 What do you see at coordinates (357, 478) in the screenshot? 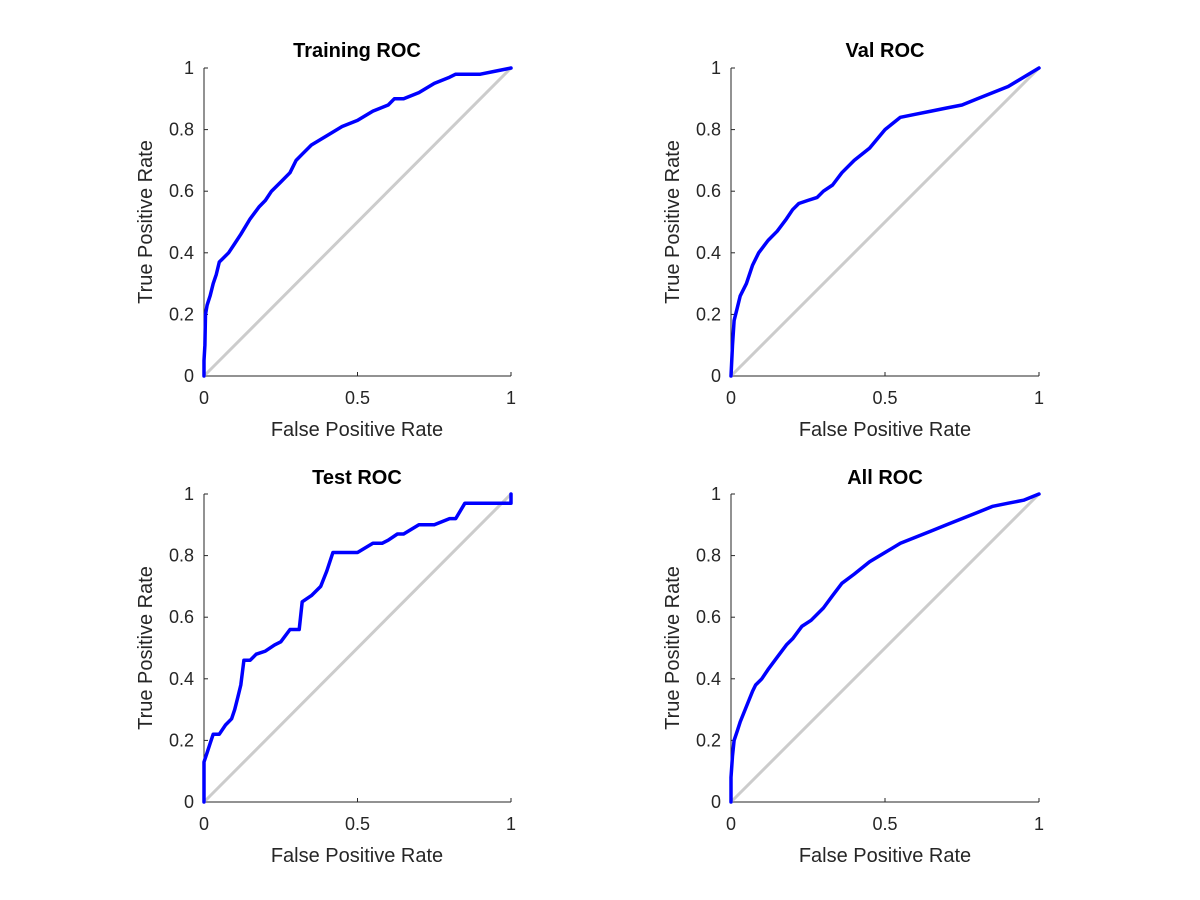
I see `chart-title: Test ROC` at bounding box center [357, 478].